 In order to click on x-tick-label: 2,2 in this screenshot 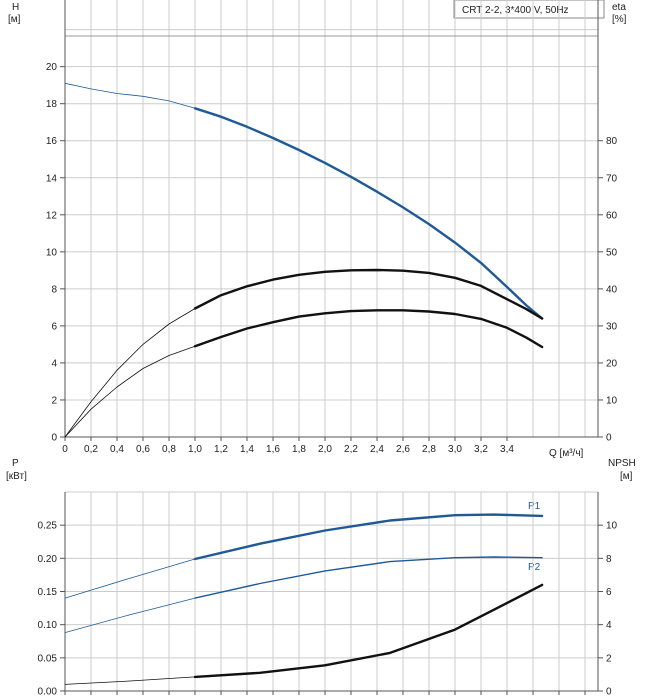, I will do `click(351, 449)`.